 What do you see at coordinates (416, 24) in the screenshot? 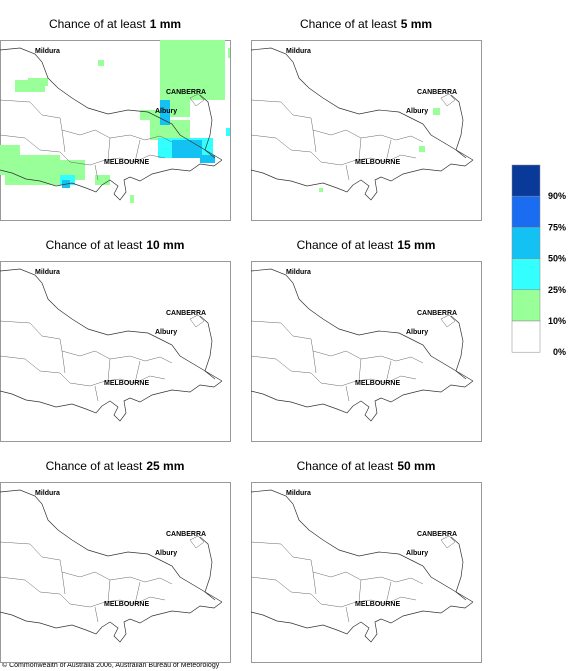
I see `title-amount: 5 mm` at bounding box center [416, 24].